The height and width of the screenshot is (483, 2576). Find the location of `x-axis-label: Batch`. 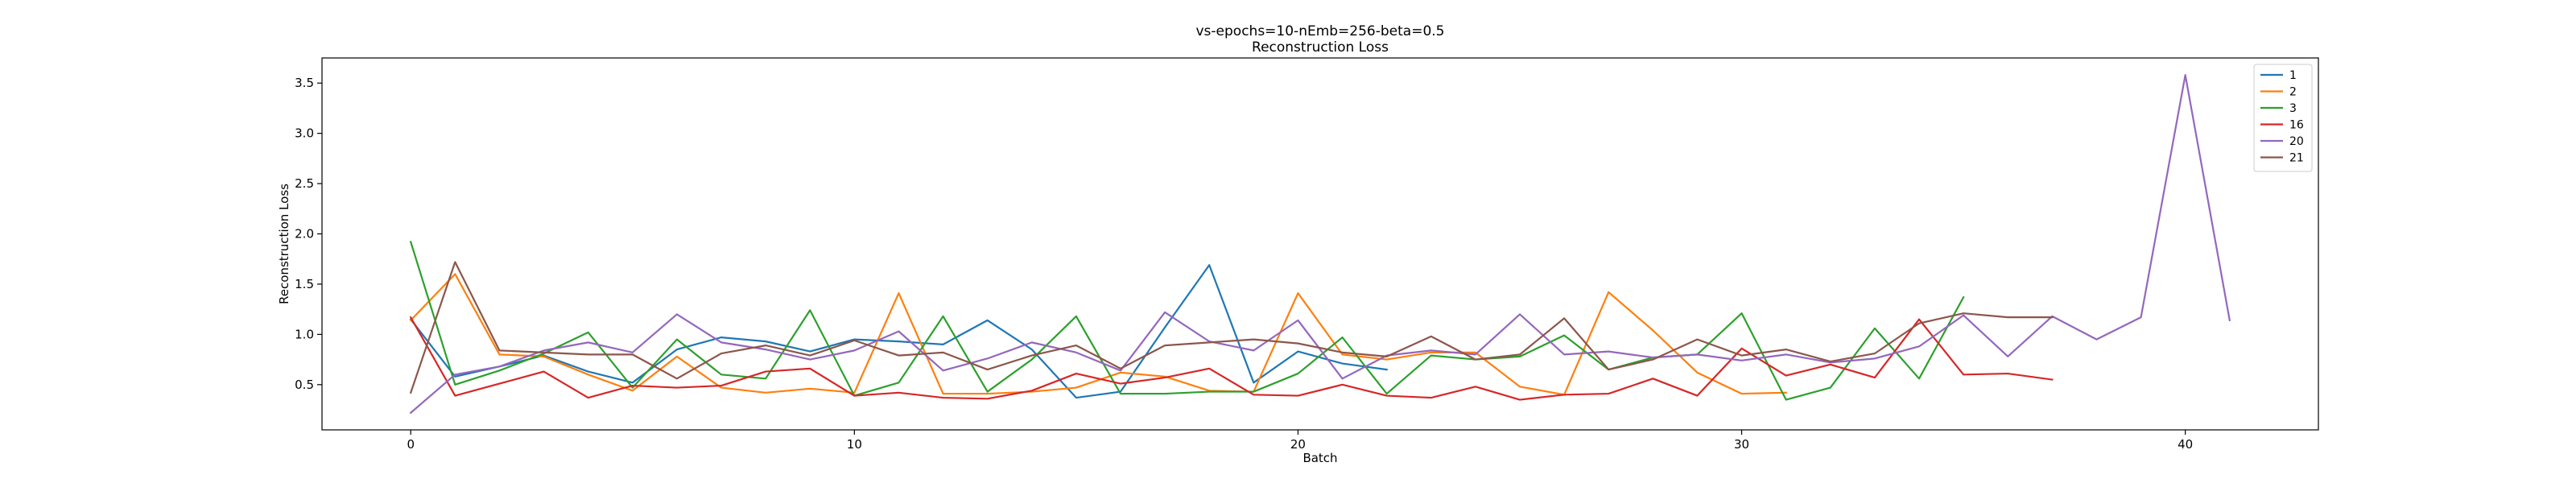

x-axis-label: Batch is located at coordinates (1319, 458).